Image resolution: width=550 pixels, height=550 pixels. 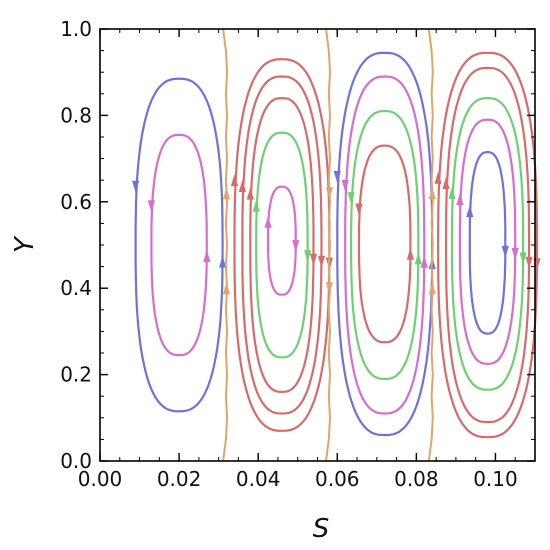 I want to click on x-tick-label: 0.10, so click(x=495, y=479).